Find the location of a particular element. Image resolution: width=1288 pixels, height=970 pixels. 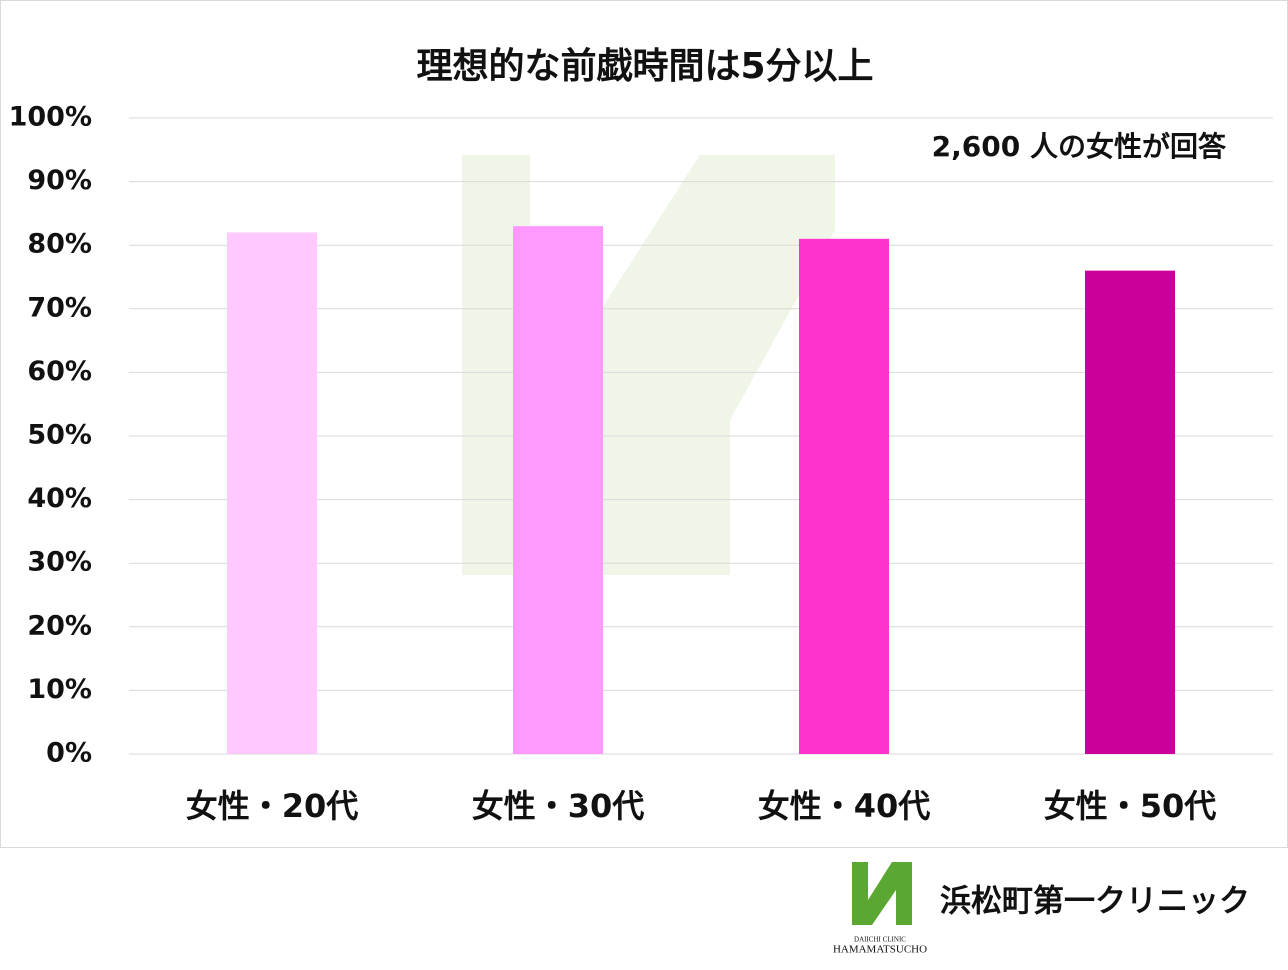

y-tick-label: 20% is located at coordinates (59, 625).